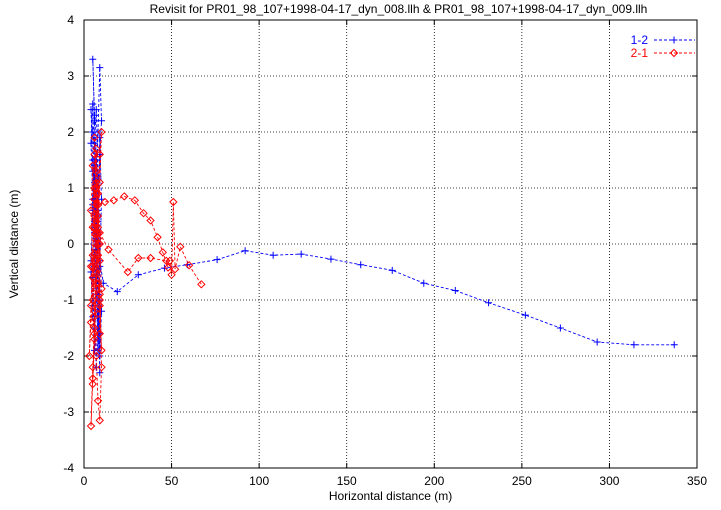 The width and height of the screenshot is (721, 510). I want to click on y-tick-label: 2, so click(70, 132).